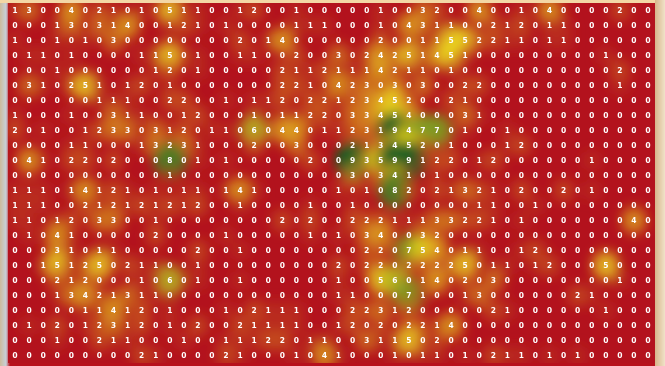 This screenshot has height=366, width=665. I want to click on heatmap-cell-label: 8, so click(394, 190).